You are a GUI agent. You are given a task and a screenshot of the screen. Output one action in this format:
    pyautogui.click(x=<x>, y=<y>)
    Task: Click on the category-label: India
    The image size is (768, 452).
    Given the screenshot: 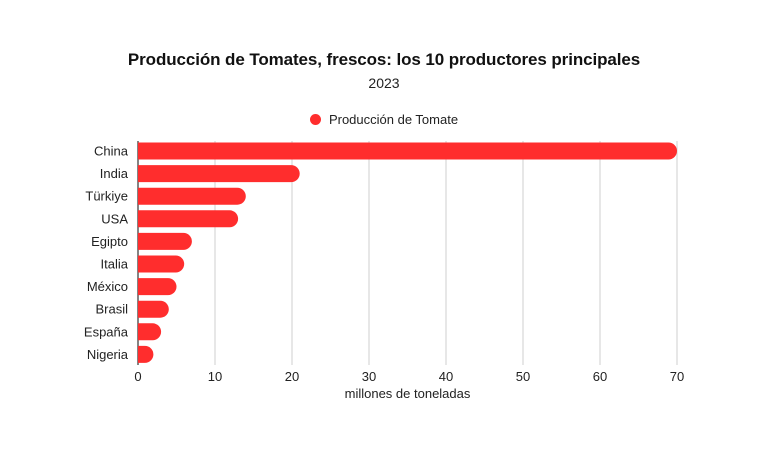 What is the action you would take?
    pyautogui.click(x=114, y=173)
    